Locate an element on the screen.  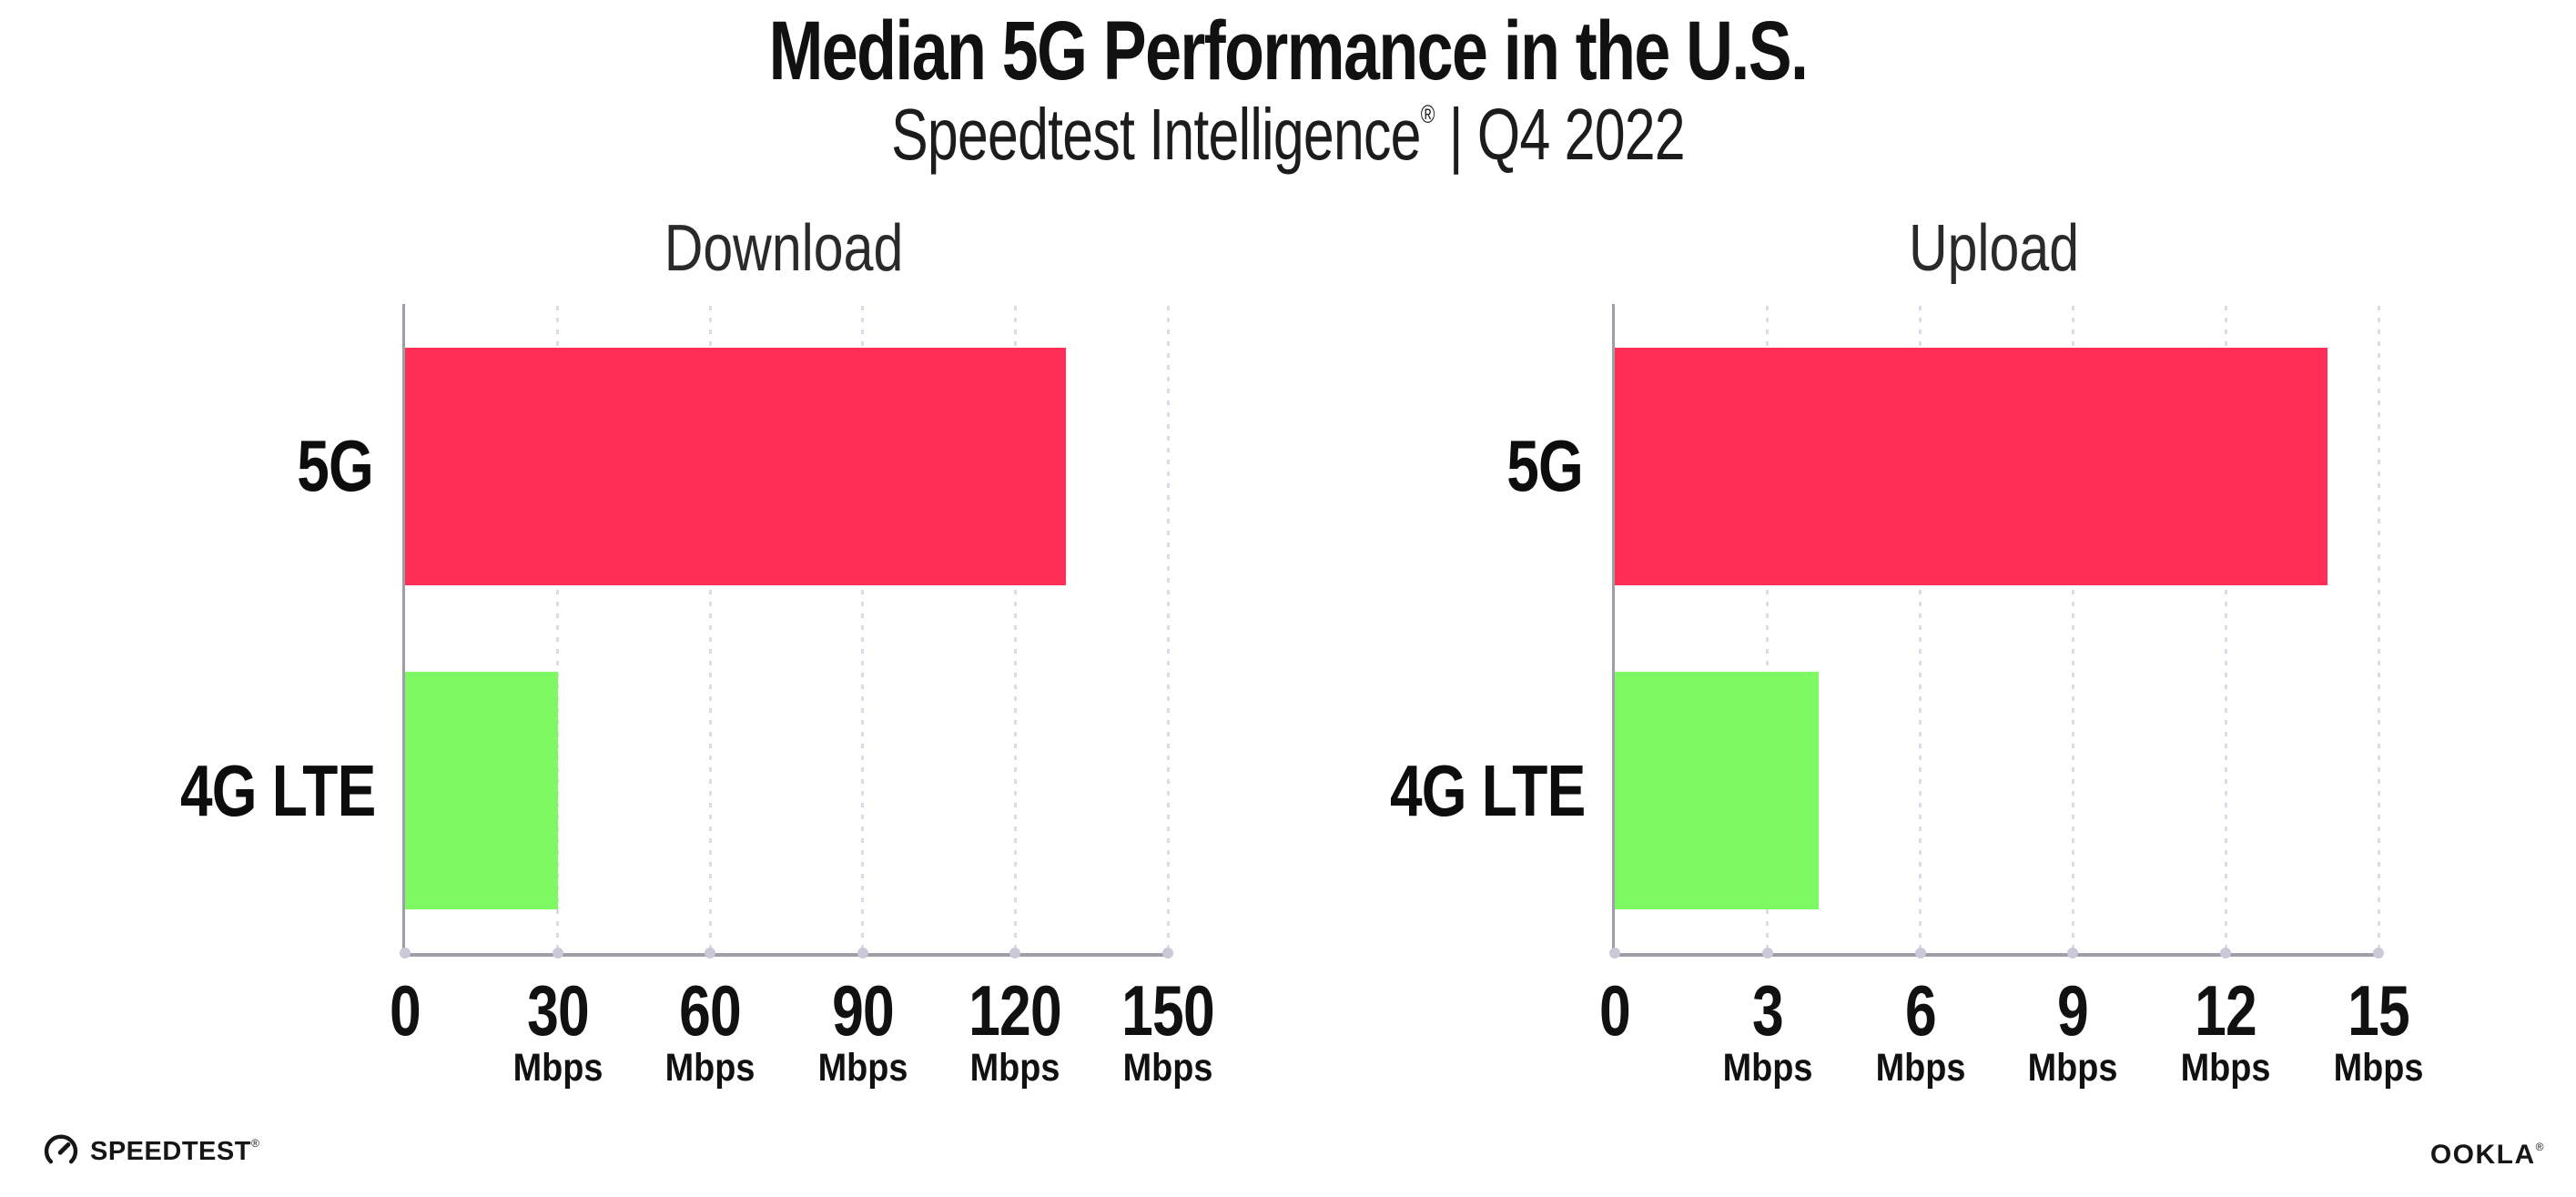
page-title: Median 5G Performance in the U.S. is located at coordinates (1288, 51).